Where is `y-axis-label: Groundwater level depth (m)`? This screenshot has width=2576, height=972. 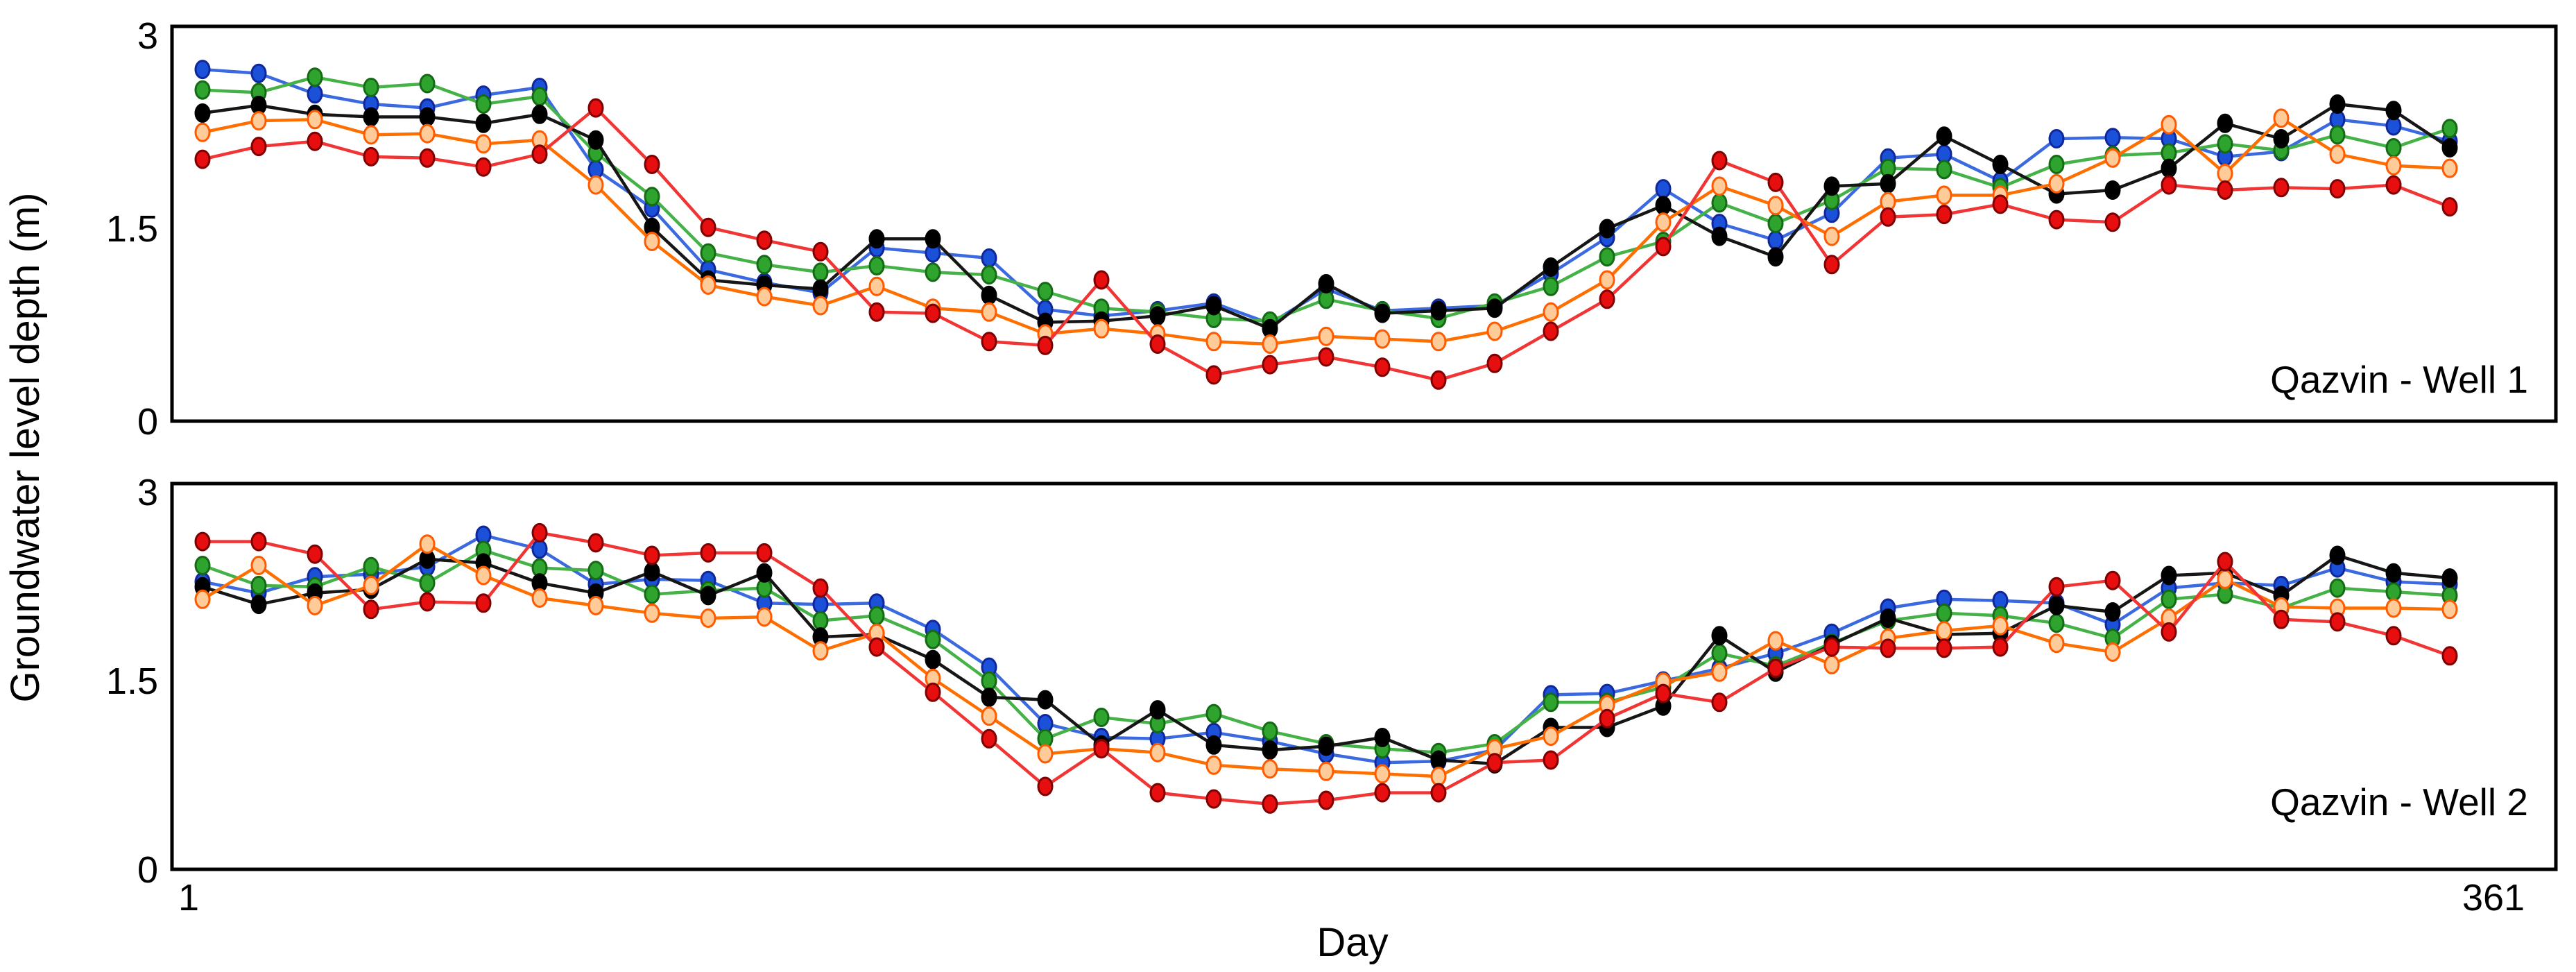 y-axis-label: Groundwater level depth (m) is located at coordinates (25, 448).